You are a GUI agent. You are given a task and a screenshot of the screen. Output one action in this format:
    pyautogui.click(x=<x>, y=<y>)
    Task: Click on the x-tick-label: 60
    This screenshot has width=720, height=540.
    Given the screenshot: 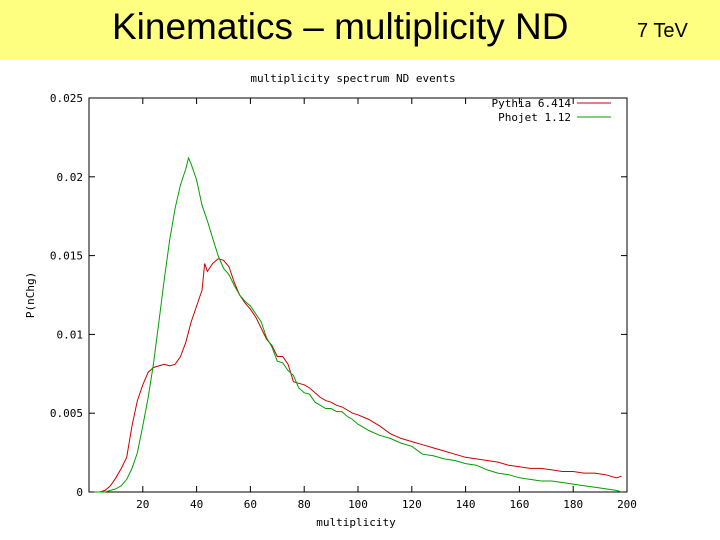 What is the action you would take?
    pyautogui.click(x=250, y=504)
    